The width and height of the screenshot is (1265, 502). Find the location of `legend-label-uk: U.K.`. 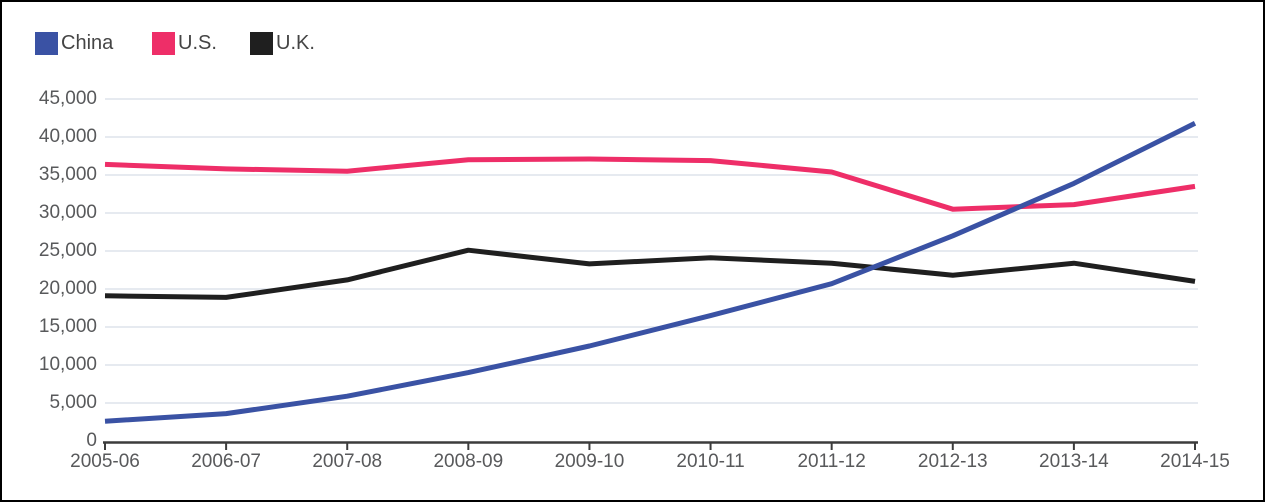

legend-label-uk: U.K. is located at coordinates (295, 43).